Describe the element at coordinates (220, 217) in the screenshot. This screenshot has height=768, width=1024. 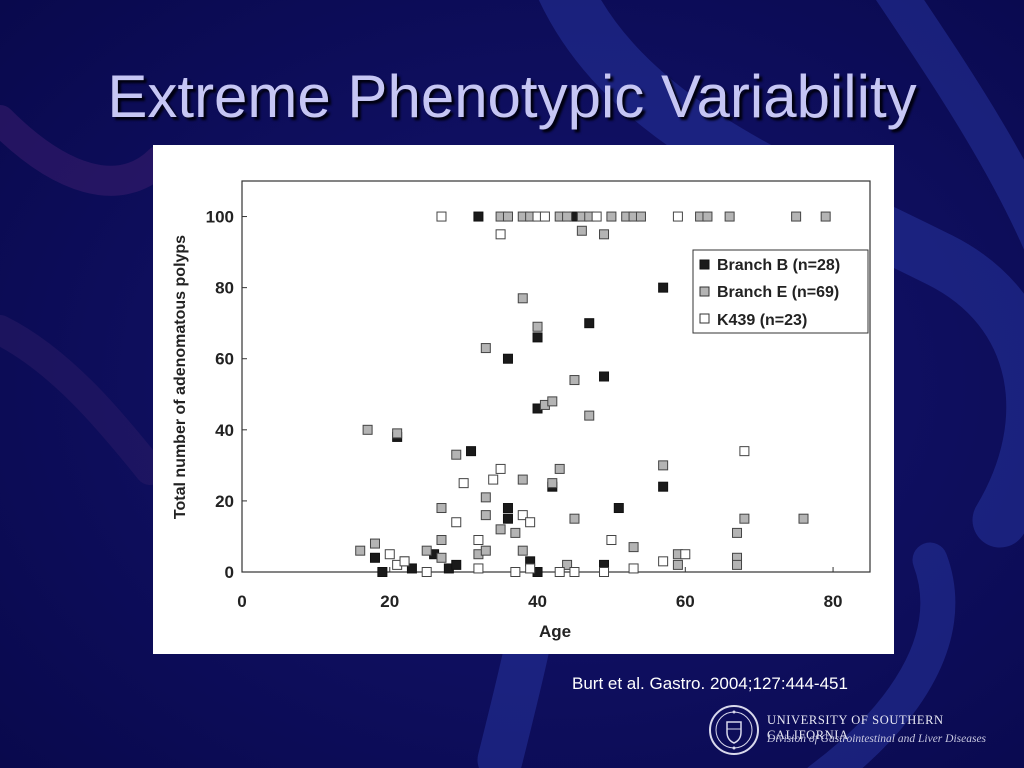
I see `y-tick-label: 100` at that location.